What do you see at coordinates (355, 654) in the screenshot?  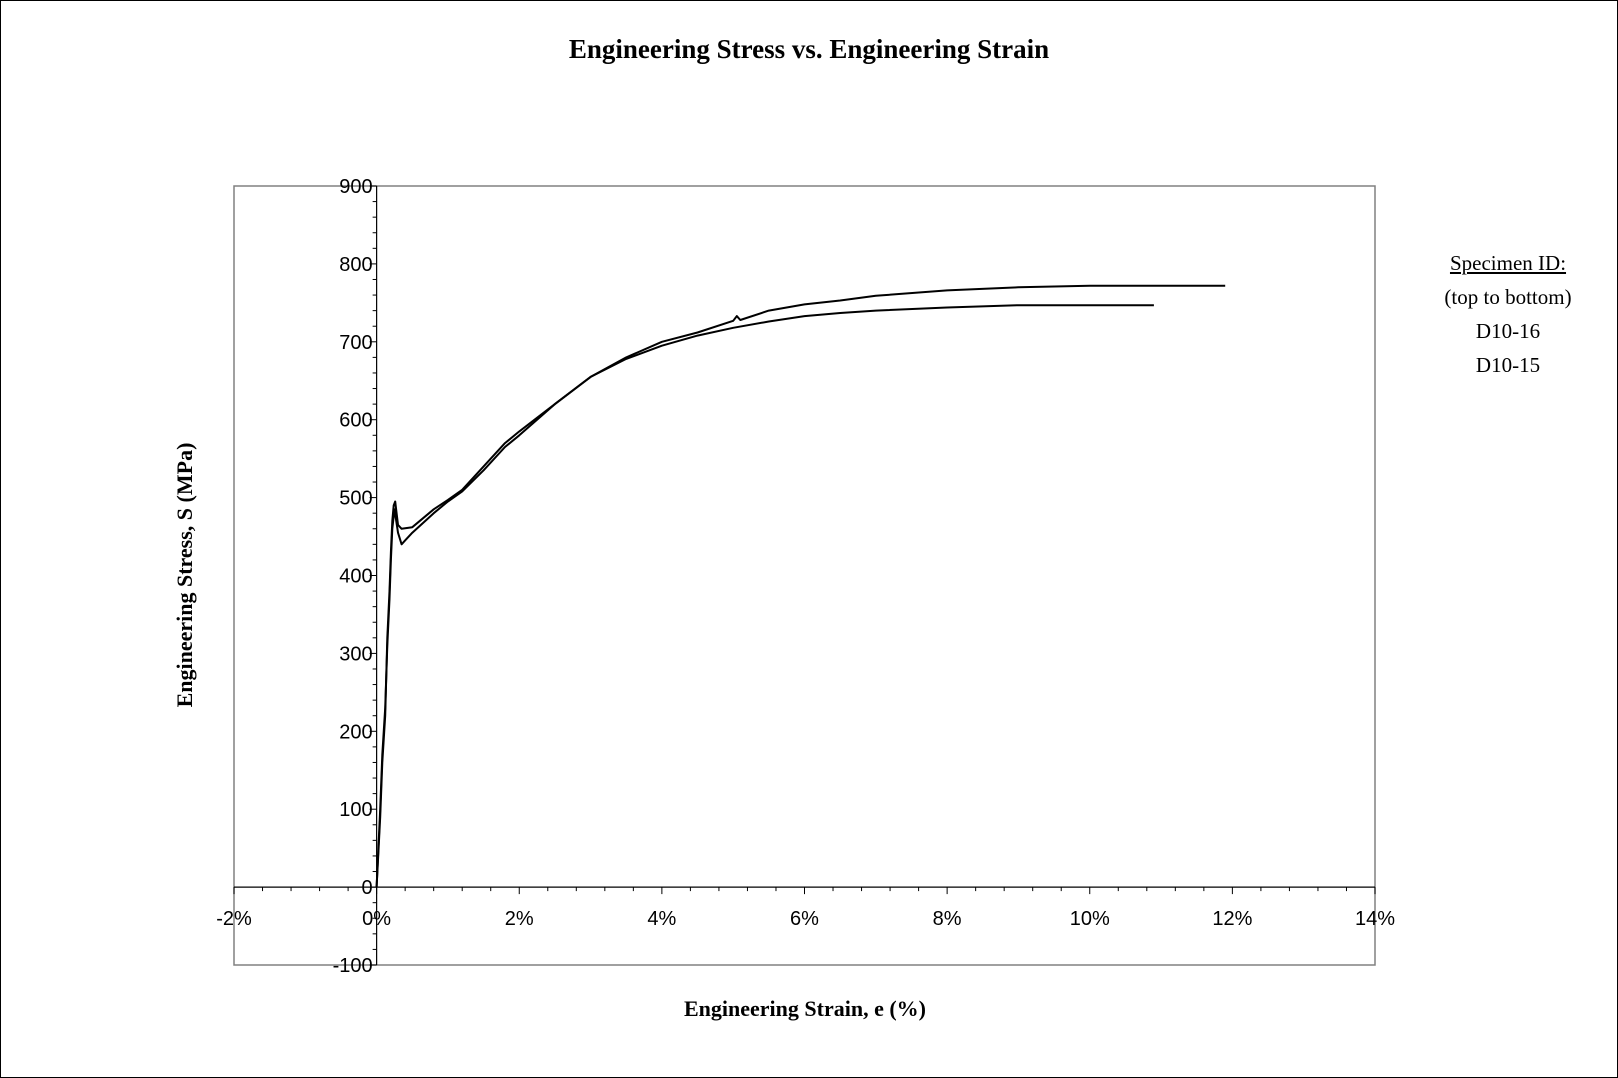 I see `y-tick-label: 300` at bounding box center [355, 654].